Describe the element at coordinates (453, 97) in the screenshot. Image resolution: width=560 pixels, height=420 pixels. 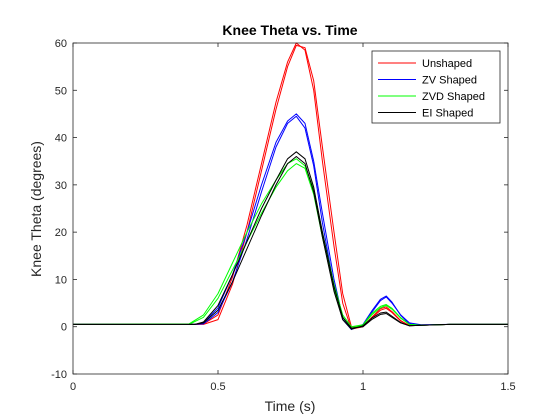
I see `legend-label-zvd-shaped: ZVD Shaped` at that location.